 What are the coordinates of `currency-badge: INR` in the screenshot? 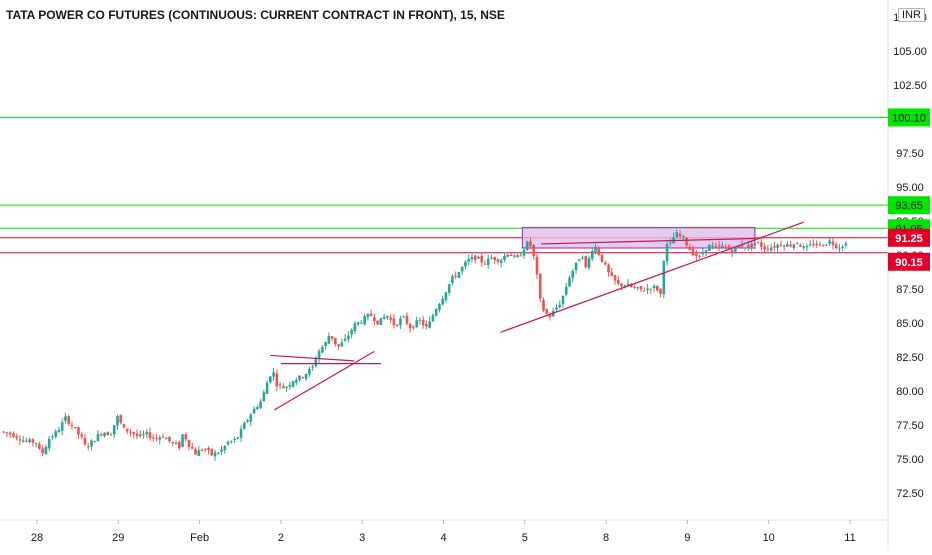 It's located at (911, 15).